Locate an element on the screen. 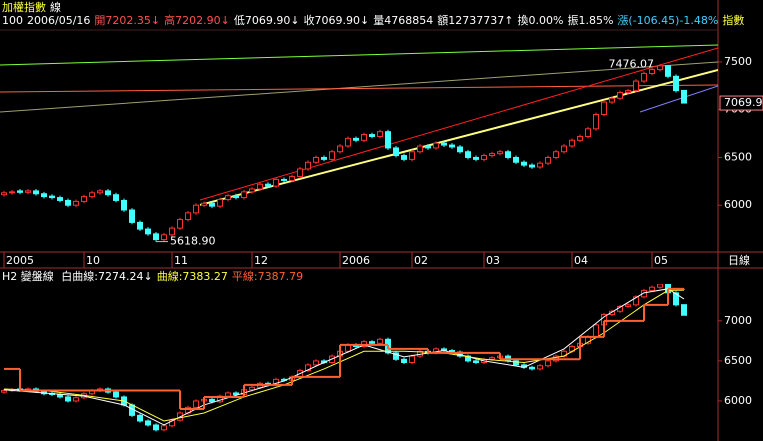 The width and height of the screenshot is (763, 441). annotation: 7476.07 is located at coordinates (632, 63).